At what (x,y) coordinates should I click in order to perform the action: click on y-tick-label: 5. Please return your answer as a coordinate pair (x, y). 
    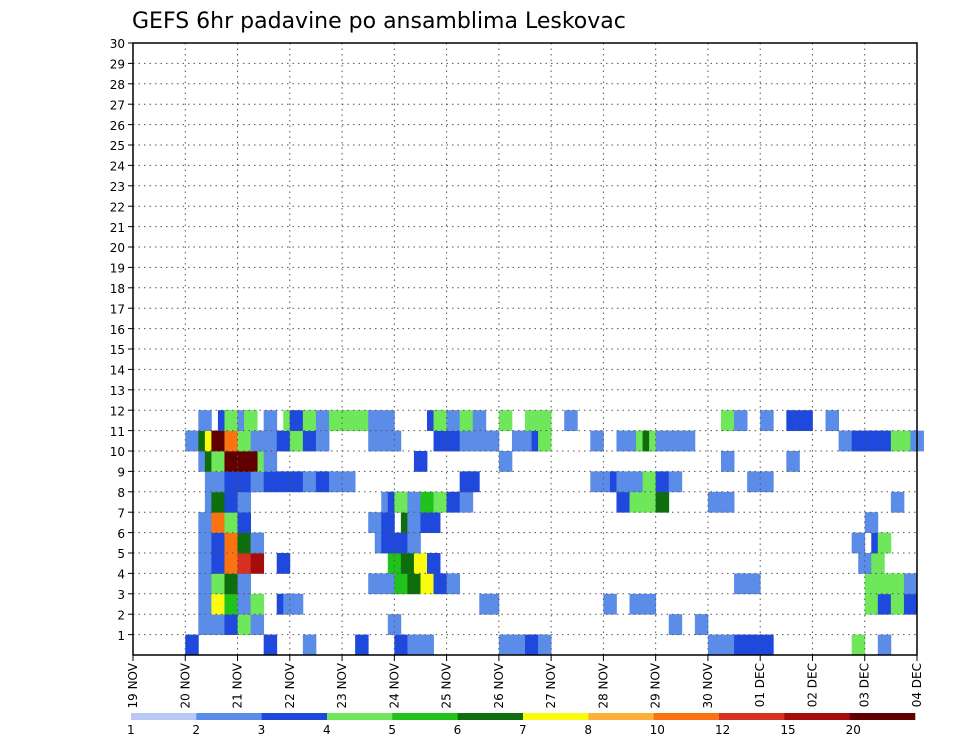
    Looking at the image, I should click on (121, 554).